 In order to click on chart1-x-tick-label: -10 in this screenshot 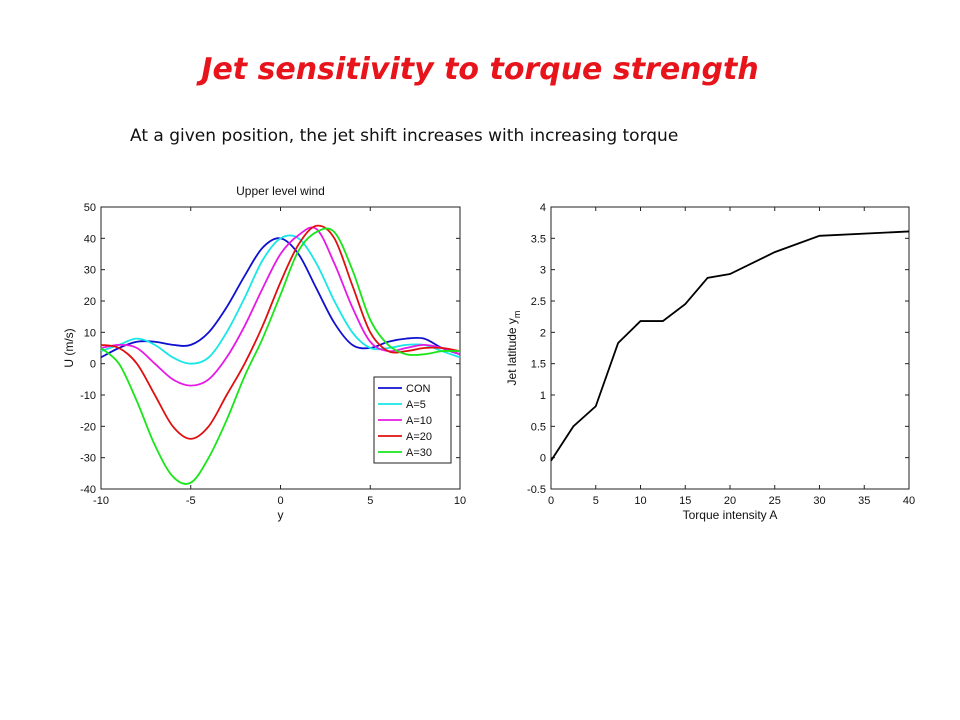, I will do `click(101, 501)`.